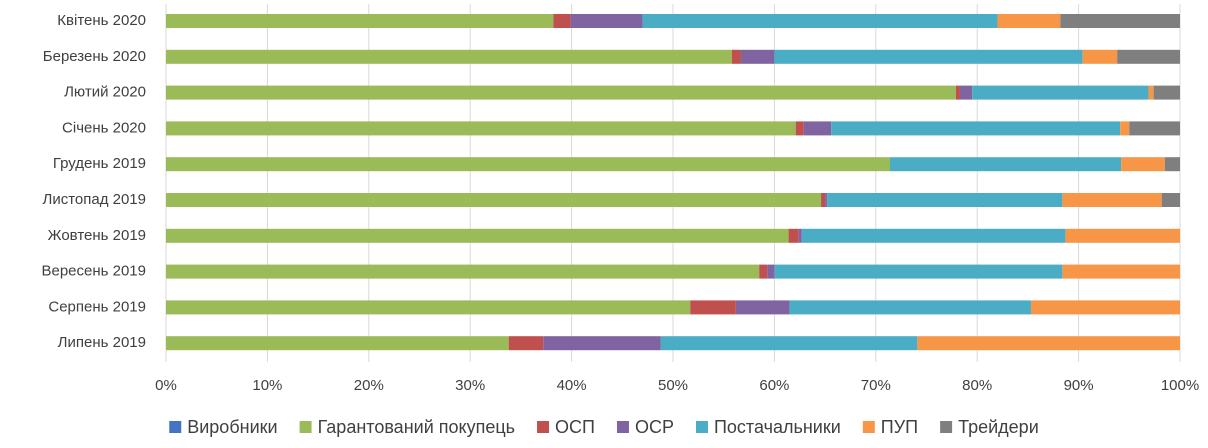 The image size is (1208, 448). What do you see at coordinates (94, 56) in the screenshot?
I see `y-tick-label: Березень 2020` at bounding box center [94, 56].